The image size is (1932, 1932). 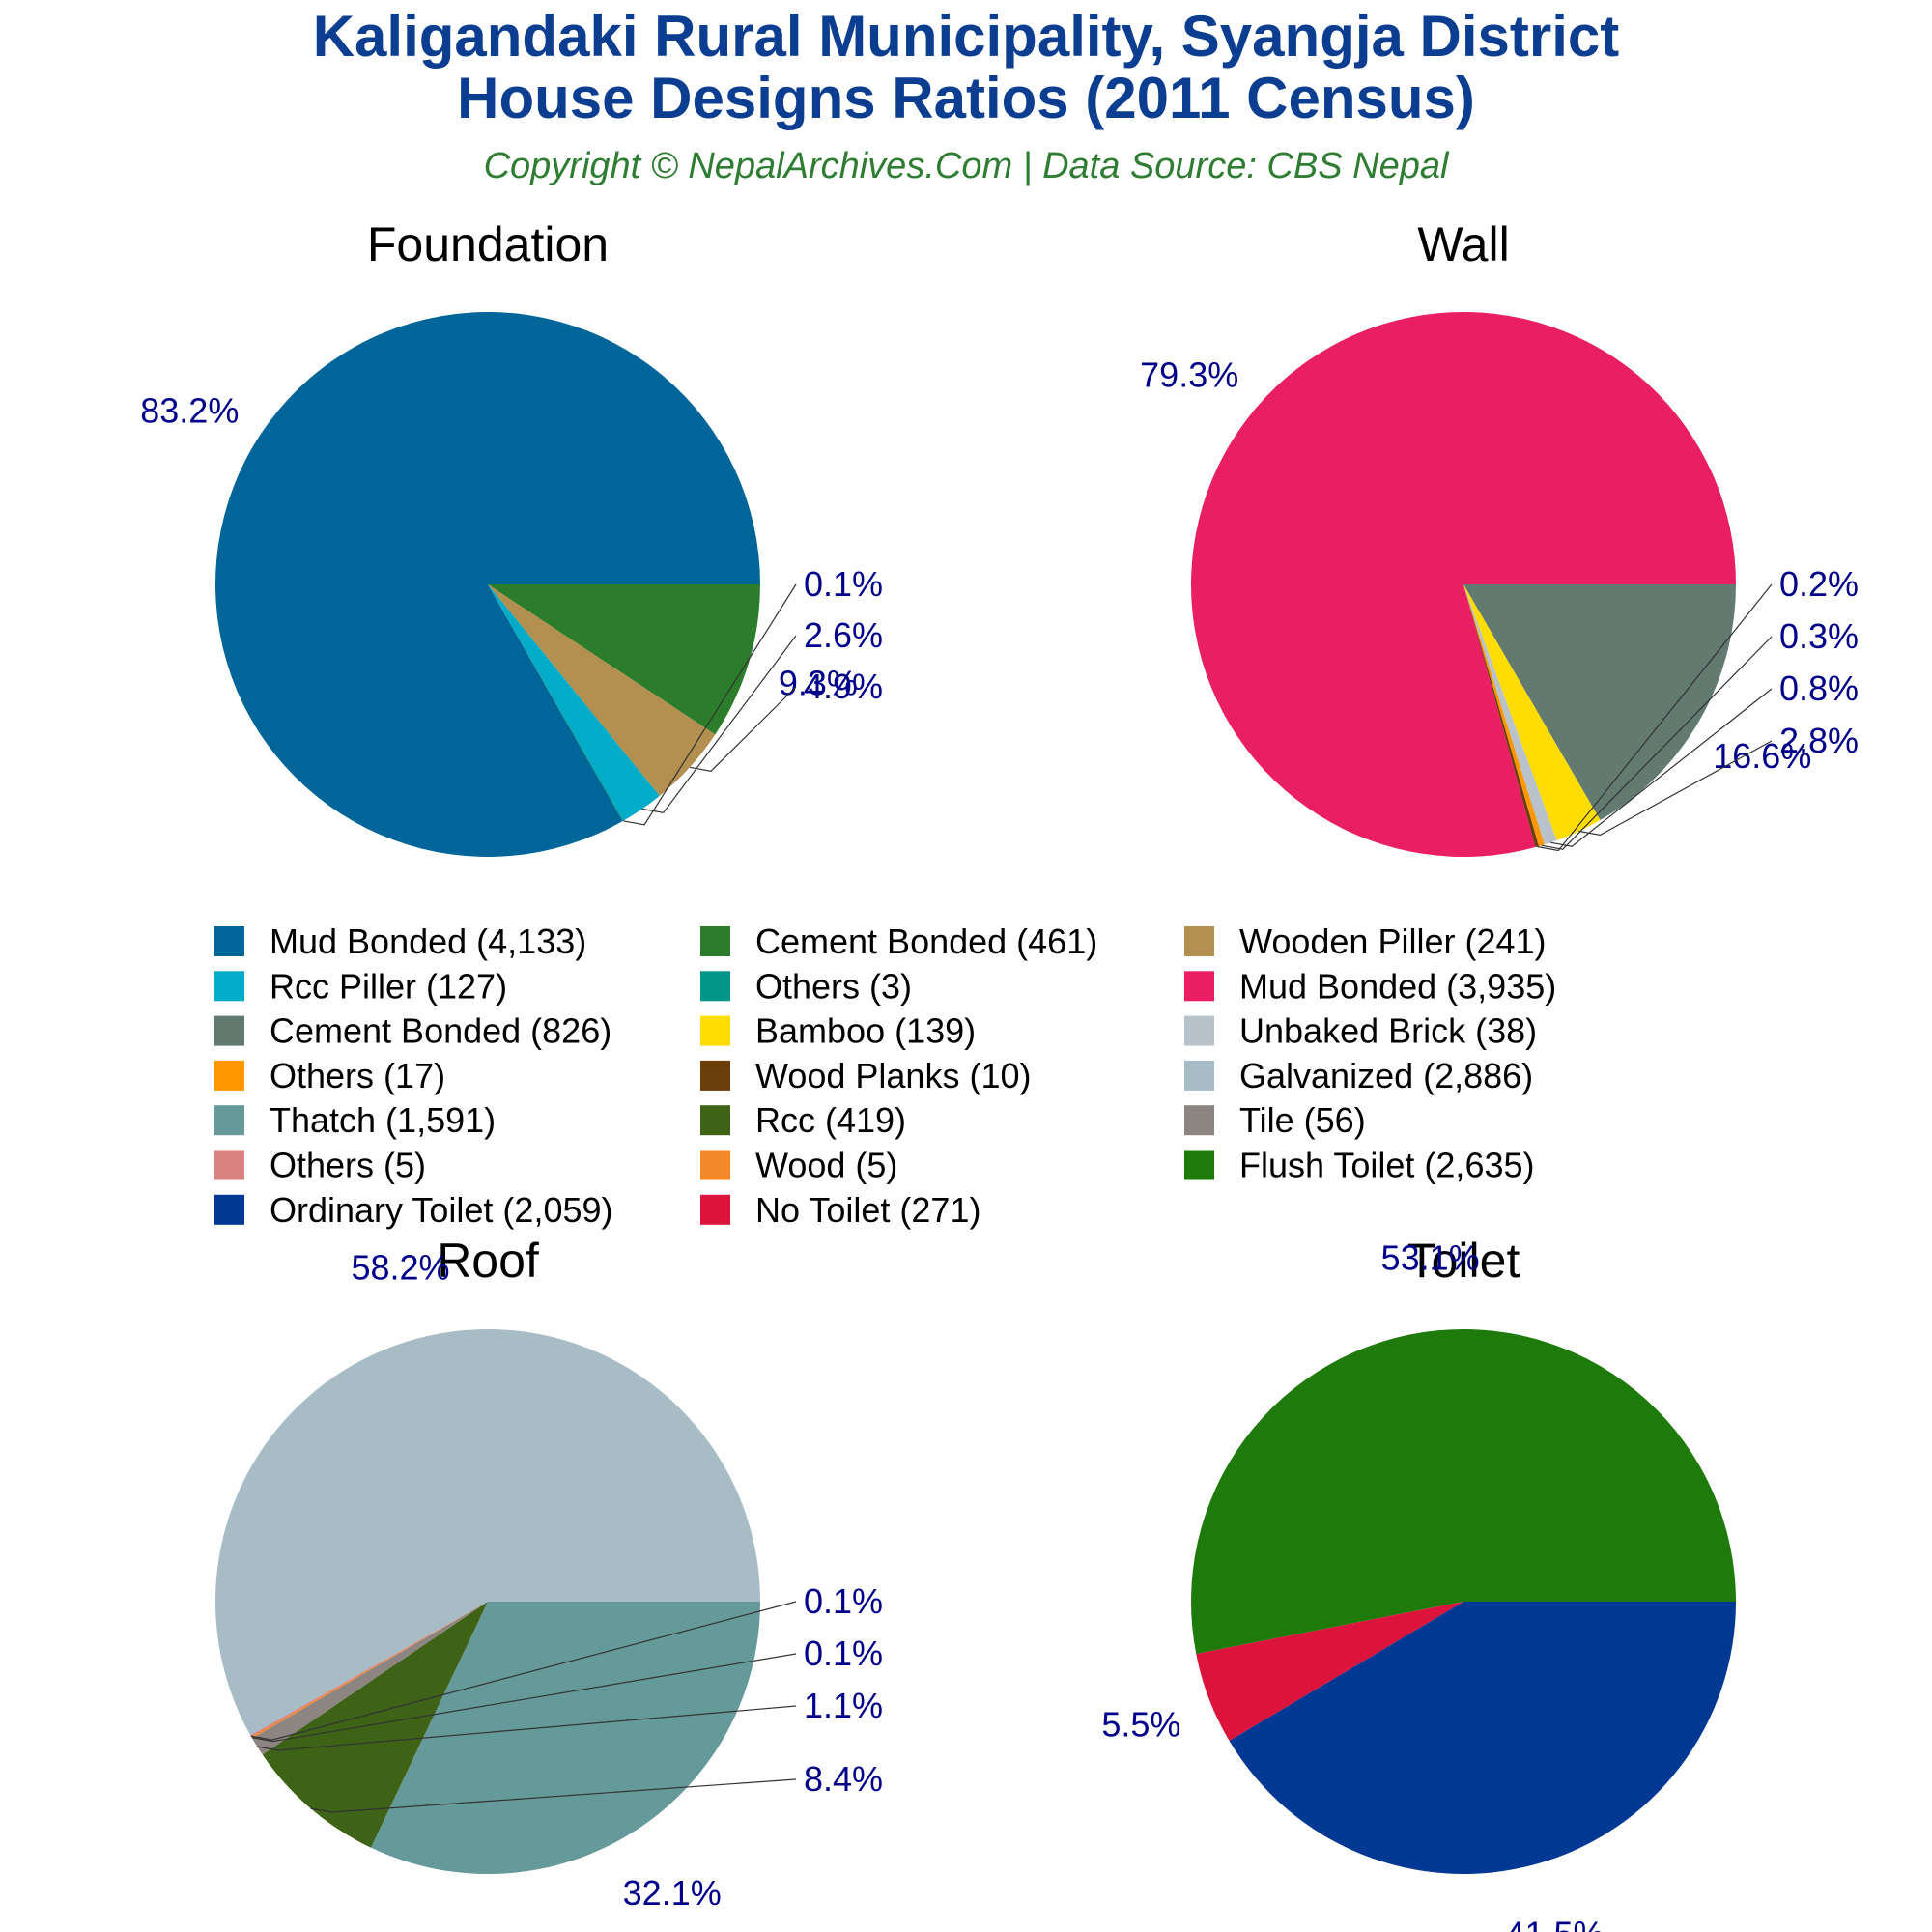 I want to click on legend-label: Tile (56), so click(x=1302, y=1120).